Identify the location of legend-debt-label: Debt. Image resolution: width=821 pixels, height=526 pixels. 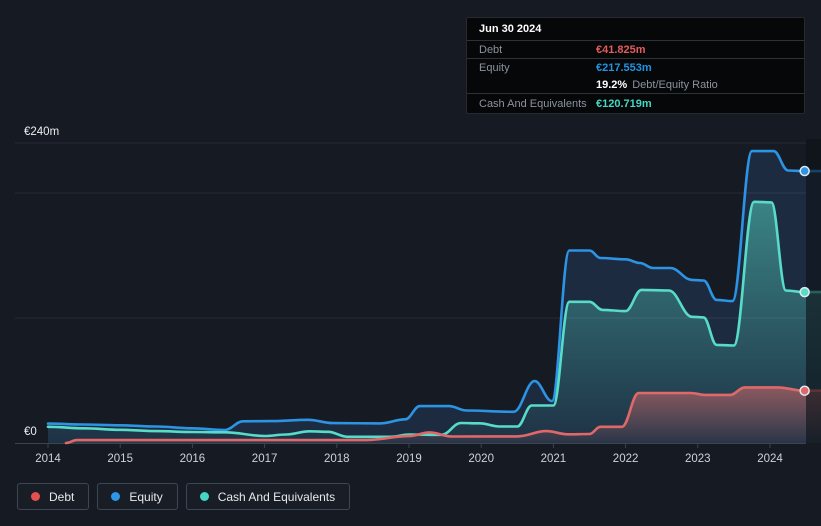
(62, 496).